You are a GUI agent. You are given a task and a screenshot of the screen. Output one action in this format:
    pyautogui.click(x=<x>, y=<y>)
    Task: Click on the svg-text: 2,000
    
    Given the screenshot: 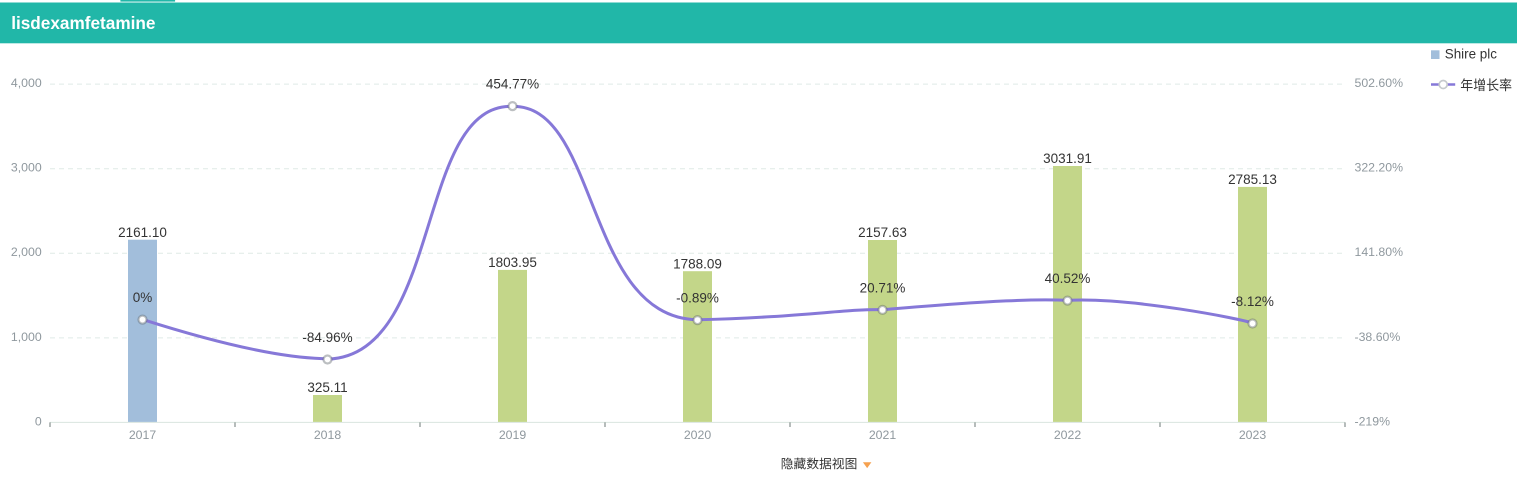 What is the action you would take?
    pyautogui.click(x=26, y=252)
    